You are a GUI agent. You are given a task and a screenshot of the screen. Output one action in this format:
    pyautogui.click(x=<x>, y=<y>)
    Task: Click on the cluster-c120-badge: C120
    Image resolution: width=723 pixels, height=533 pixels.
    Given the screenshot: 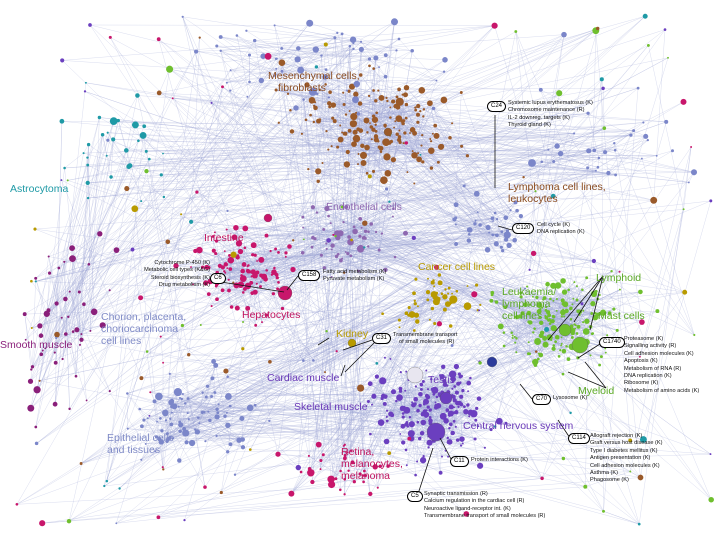 What is the action you would take?
    pyautogui.click(x=523, y=228)
    